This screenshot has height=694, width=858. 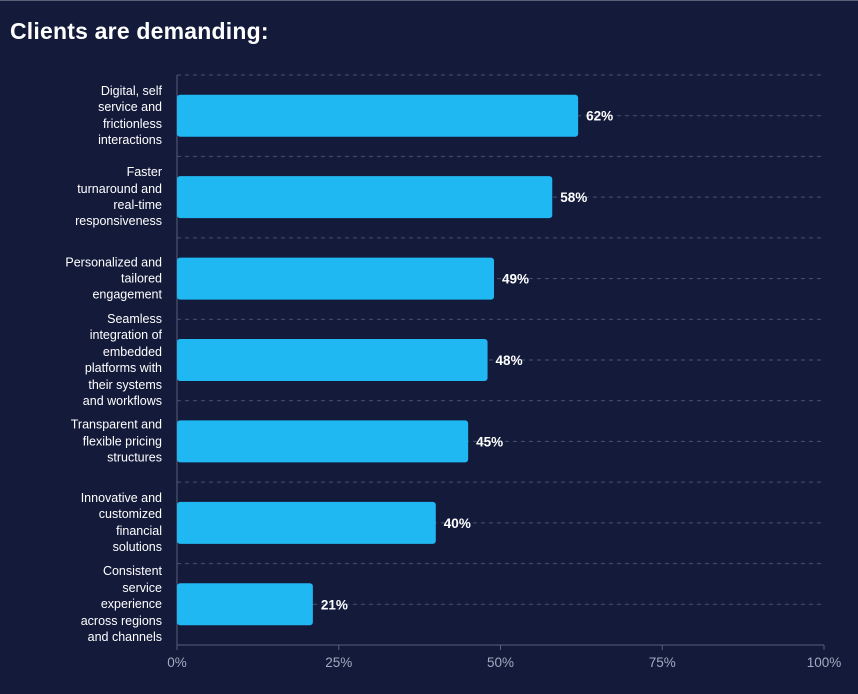 What do you see at coordinates (130, 140) in the screenshot?
I see `category-label-line: interactions` at bounding box center [130, 140].